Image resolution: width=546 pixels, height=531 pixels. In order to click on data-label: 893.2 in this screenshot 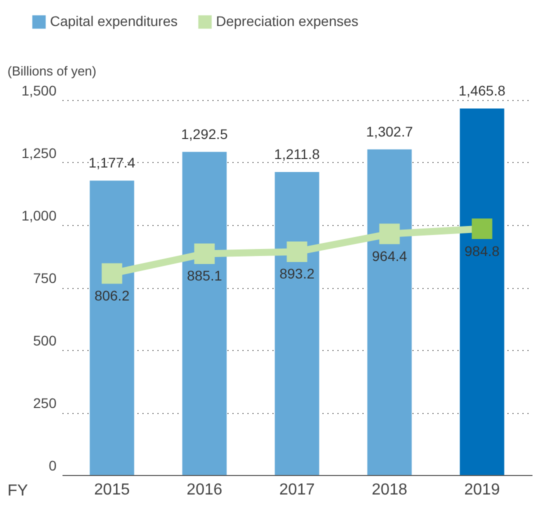, I will do `click(297, 274)`.